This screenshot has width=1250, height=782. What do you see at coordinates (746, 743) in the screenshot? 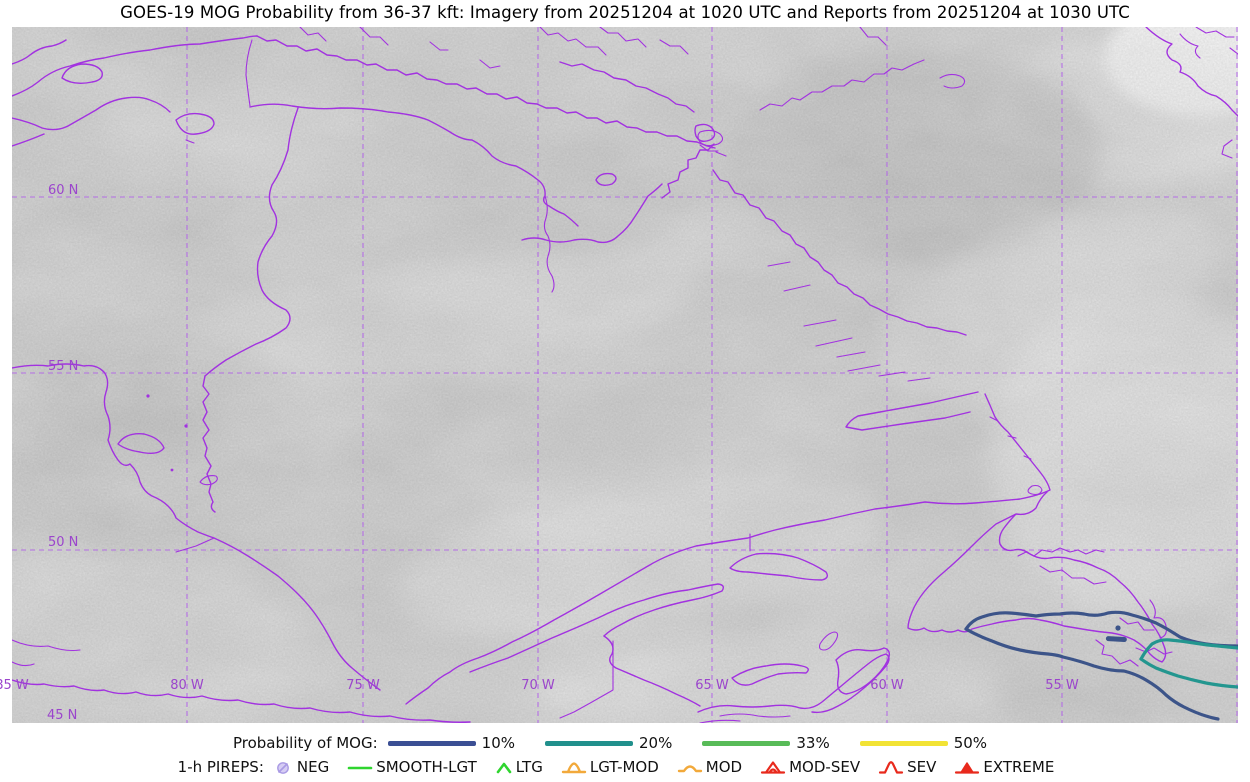
I see `mog-swatch-33-line` at bounding box center [746, 743].